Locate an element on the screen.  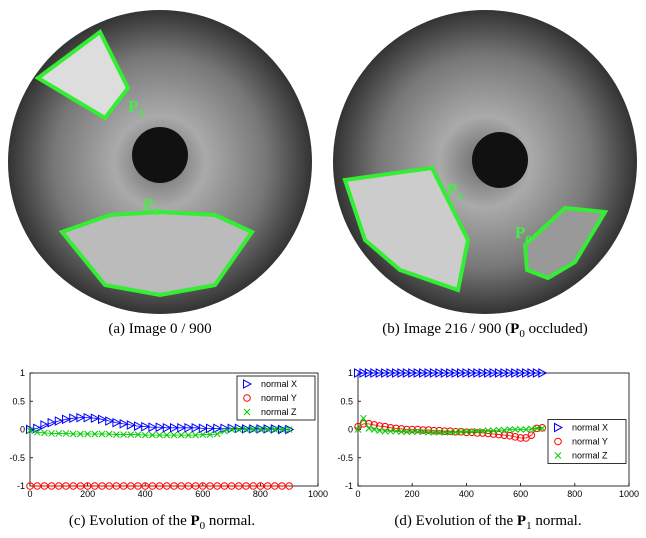
legend-label: normal Z is located at coordinates (279, 412).